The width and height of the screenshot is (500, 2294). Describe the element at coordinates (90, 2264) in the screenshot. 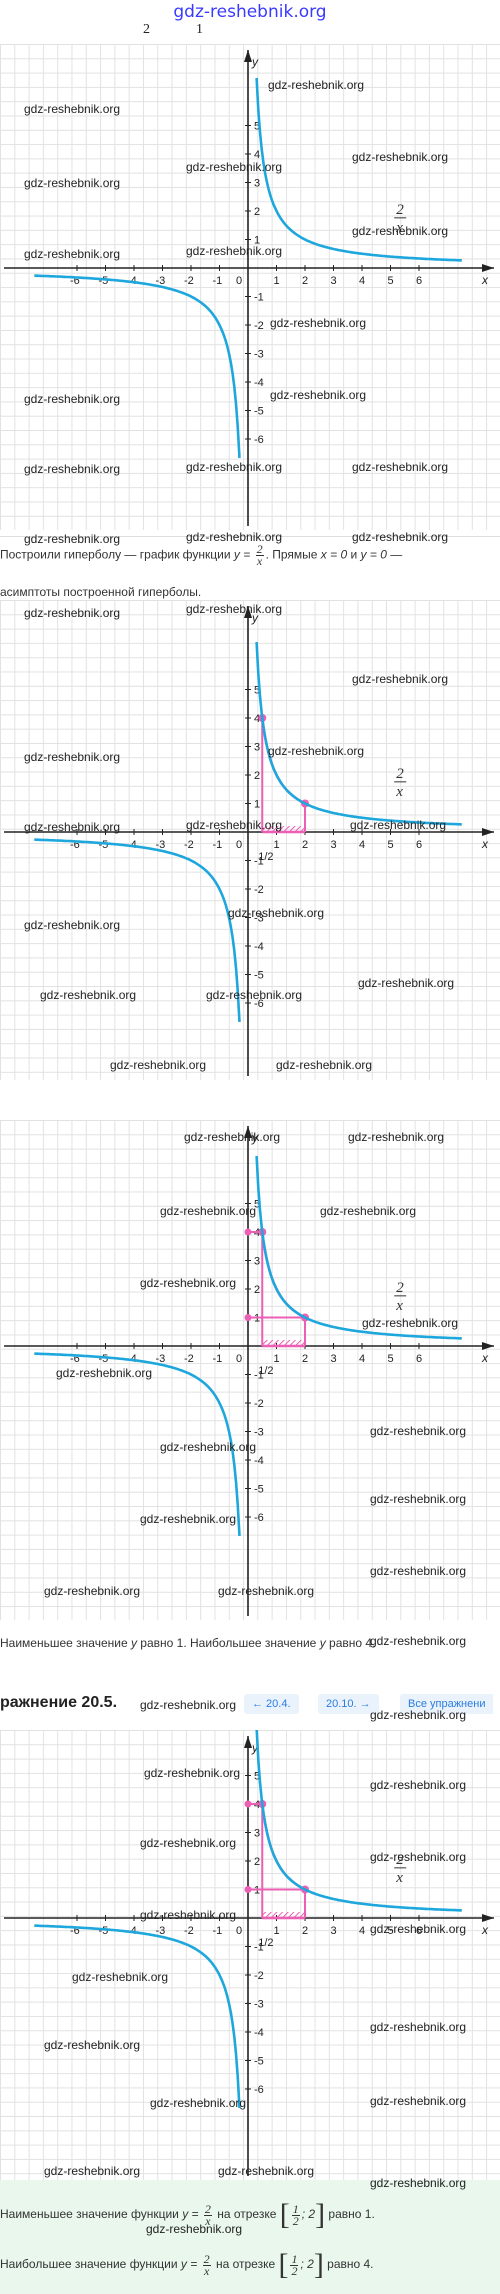

I see `answer-part: Наибольшее значение функции` at that location.